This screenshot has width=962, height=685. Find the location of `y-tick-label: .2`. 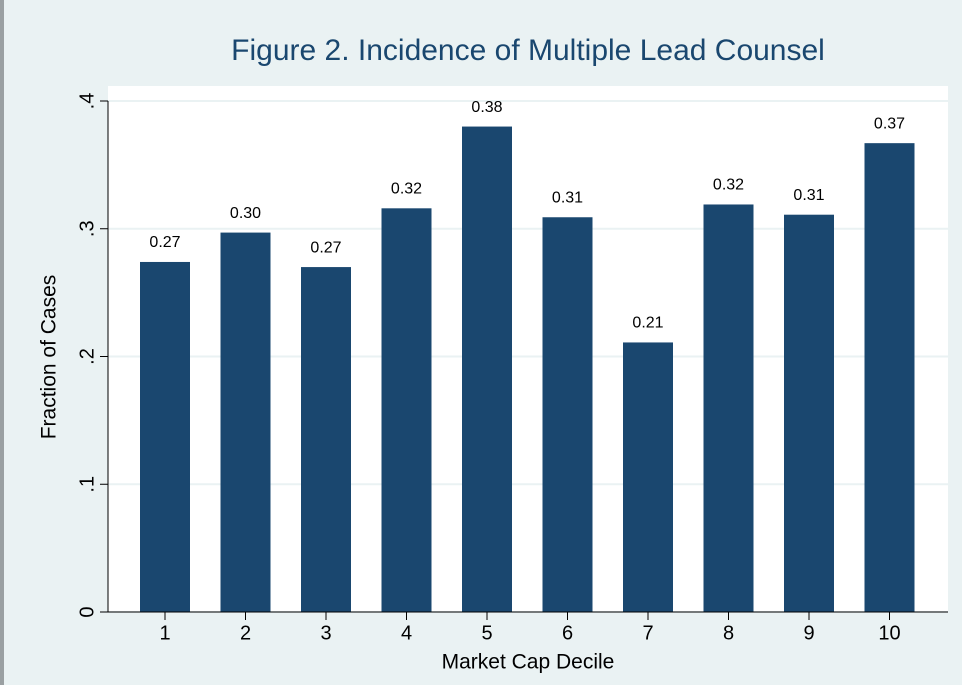

y-tick-label: .2 is located at coordinates (87, 356).